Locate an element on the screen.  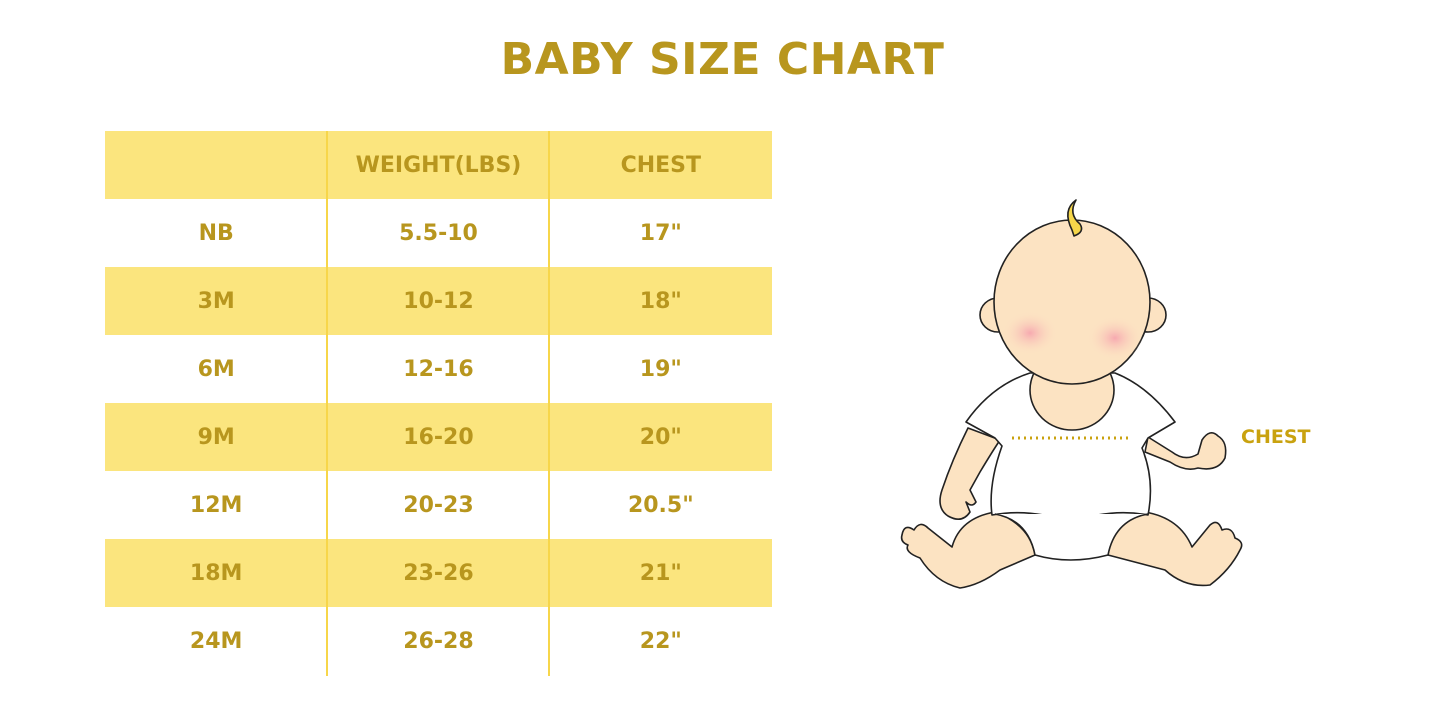
head is located at coordinates (1072, 302).